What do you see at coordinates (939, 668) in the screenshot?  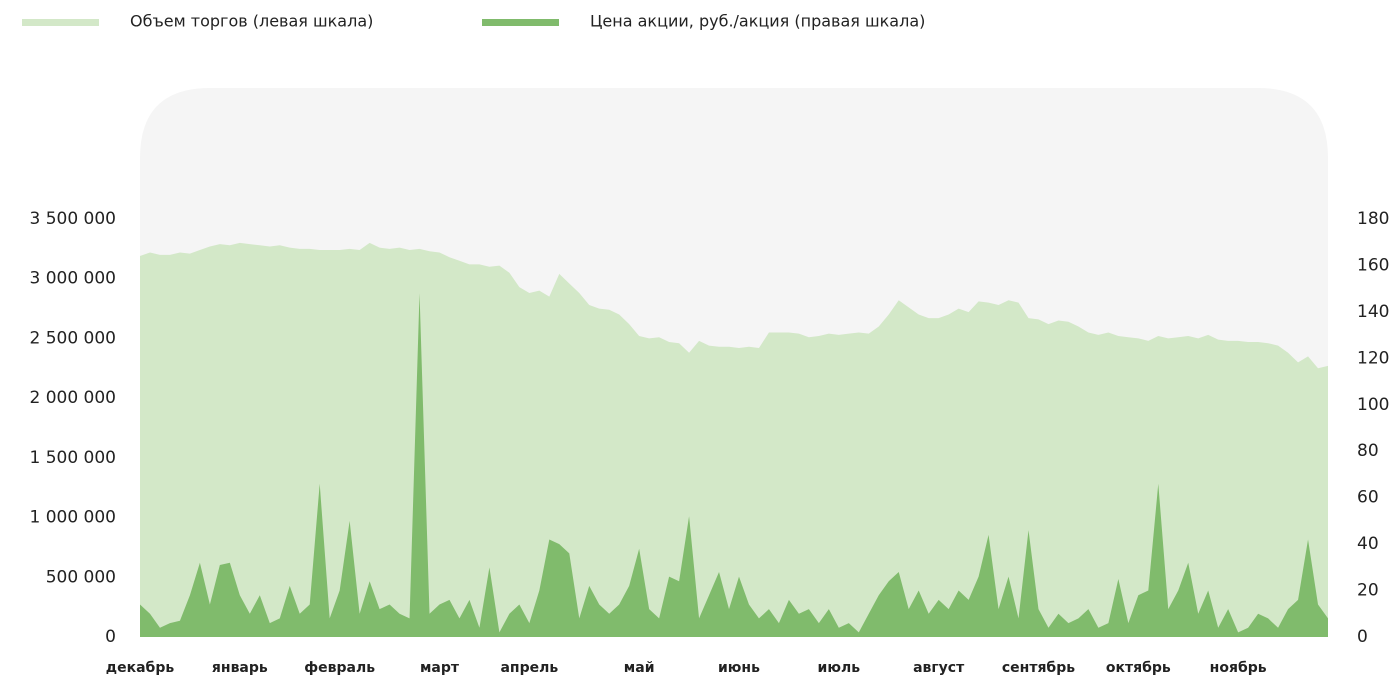 I see `x-tick-label: август` at bounding box center [939, 668].